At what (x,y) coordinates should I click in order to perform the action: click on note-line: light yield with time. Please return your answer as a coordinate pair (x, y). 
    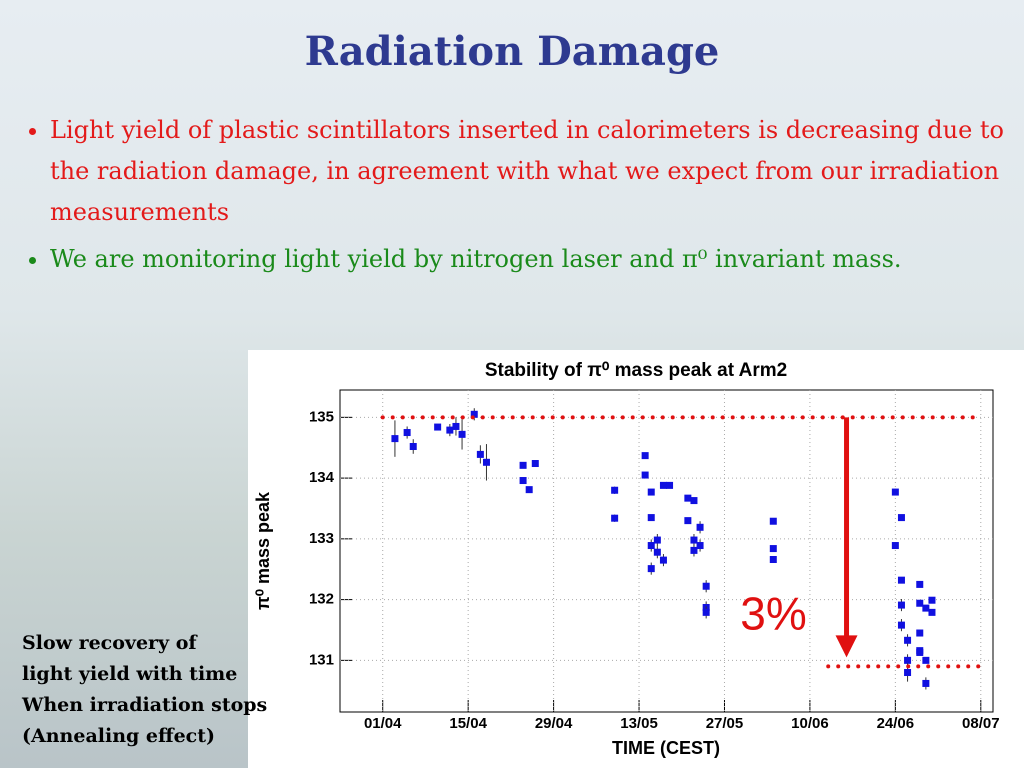
    Looking at the image, I should click on (130, 674).